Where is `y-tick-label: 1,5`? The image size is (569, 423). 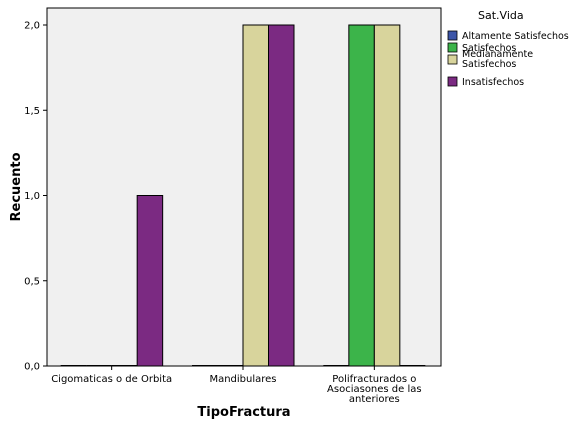
y-tick-label: 1,5 is located at coordinates (32, 111).